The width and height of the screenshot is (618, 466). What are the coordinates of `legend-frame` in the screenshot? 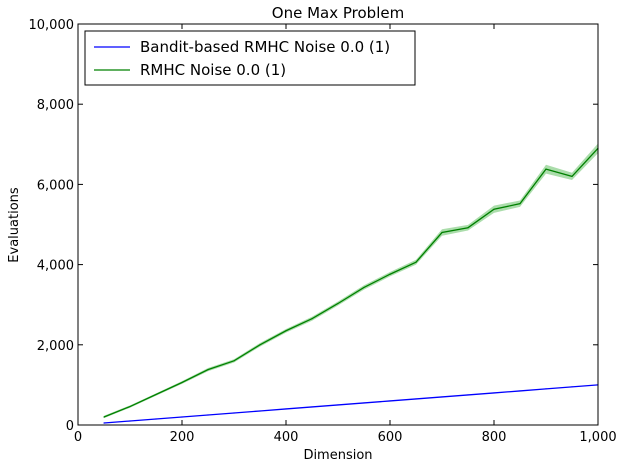 It's located at (250, 58).